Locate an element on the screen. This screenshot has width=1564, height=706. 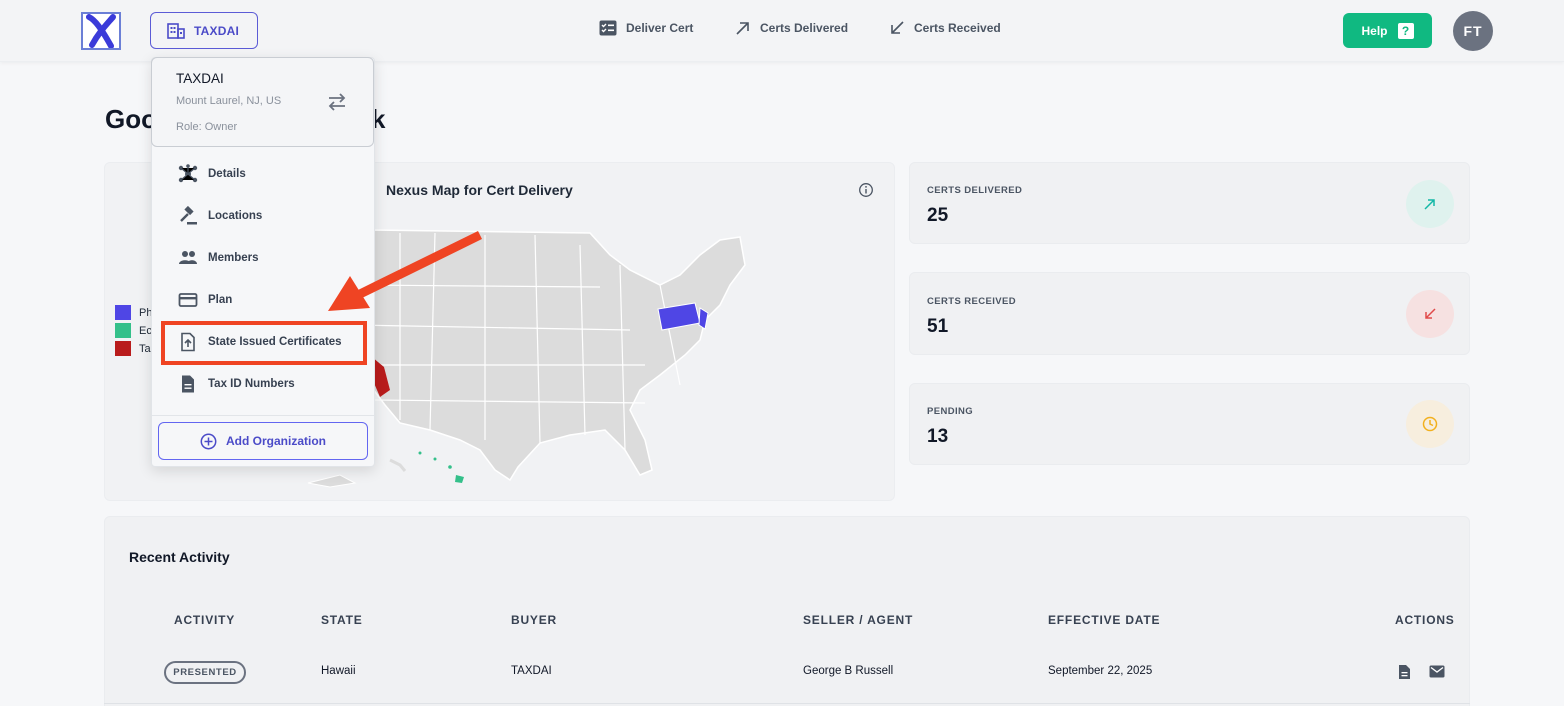
add-organization-button: Add Organization is located at coordinates (263, 441).